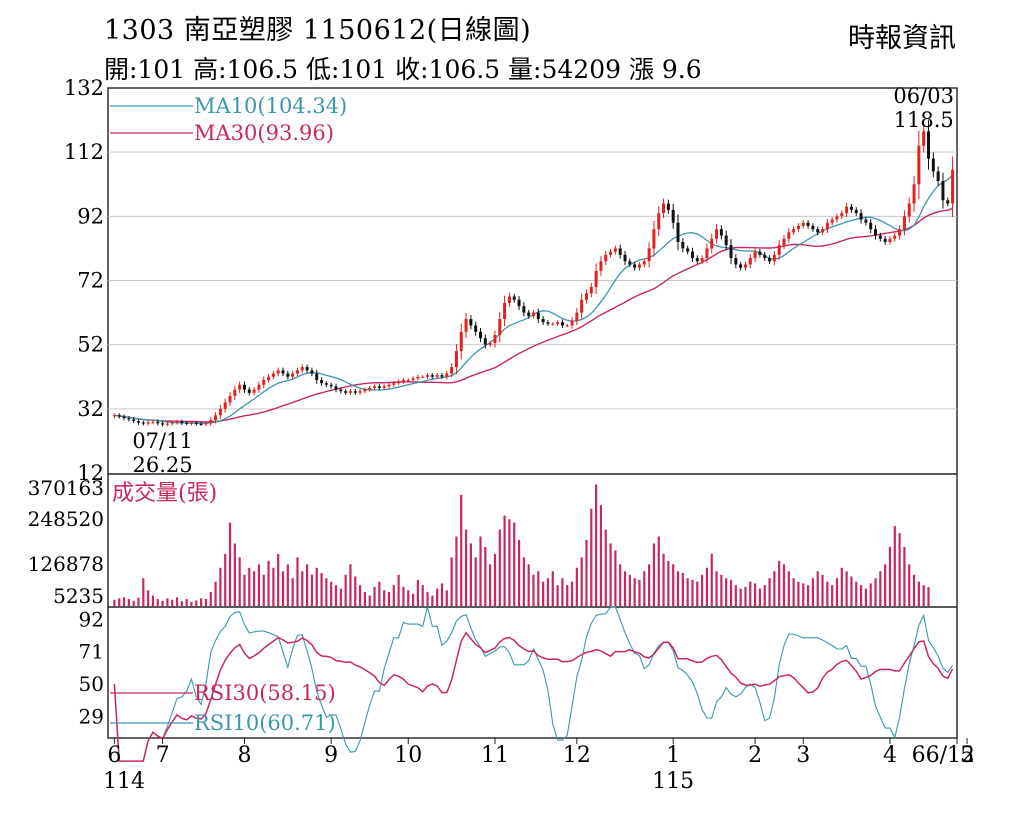 Image resolution: width=1024 pixels, height=819 pixels. I want to click on price-y-tick-label: 12, so click(90, 473).